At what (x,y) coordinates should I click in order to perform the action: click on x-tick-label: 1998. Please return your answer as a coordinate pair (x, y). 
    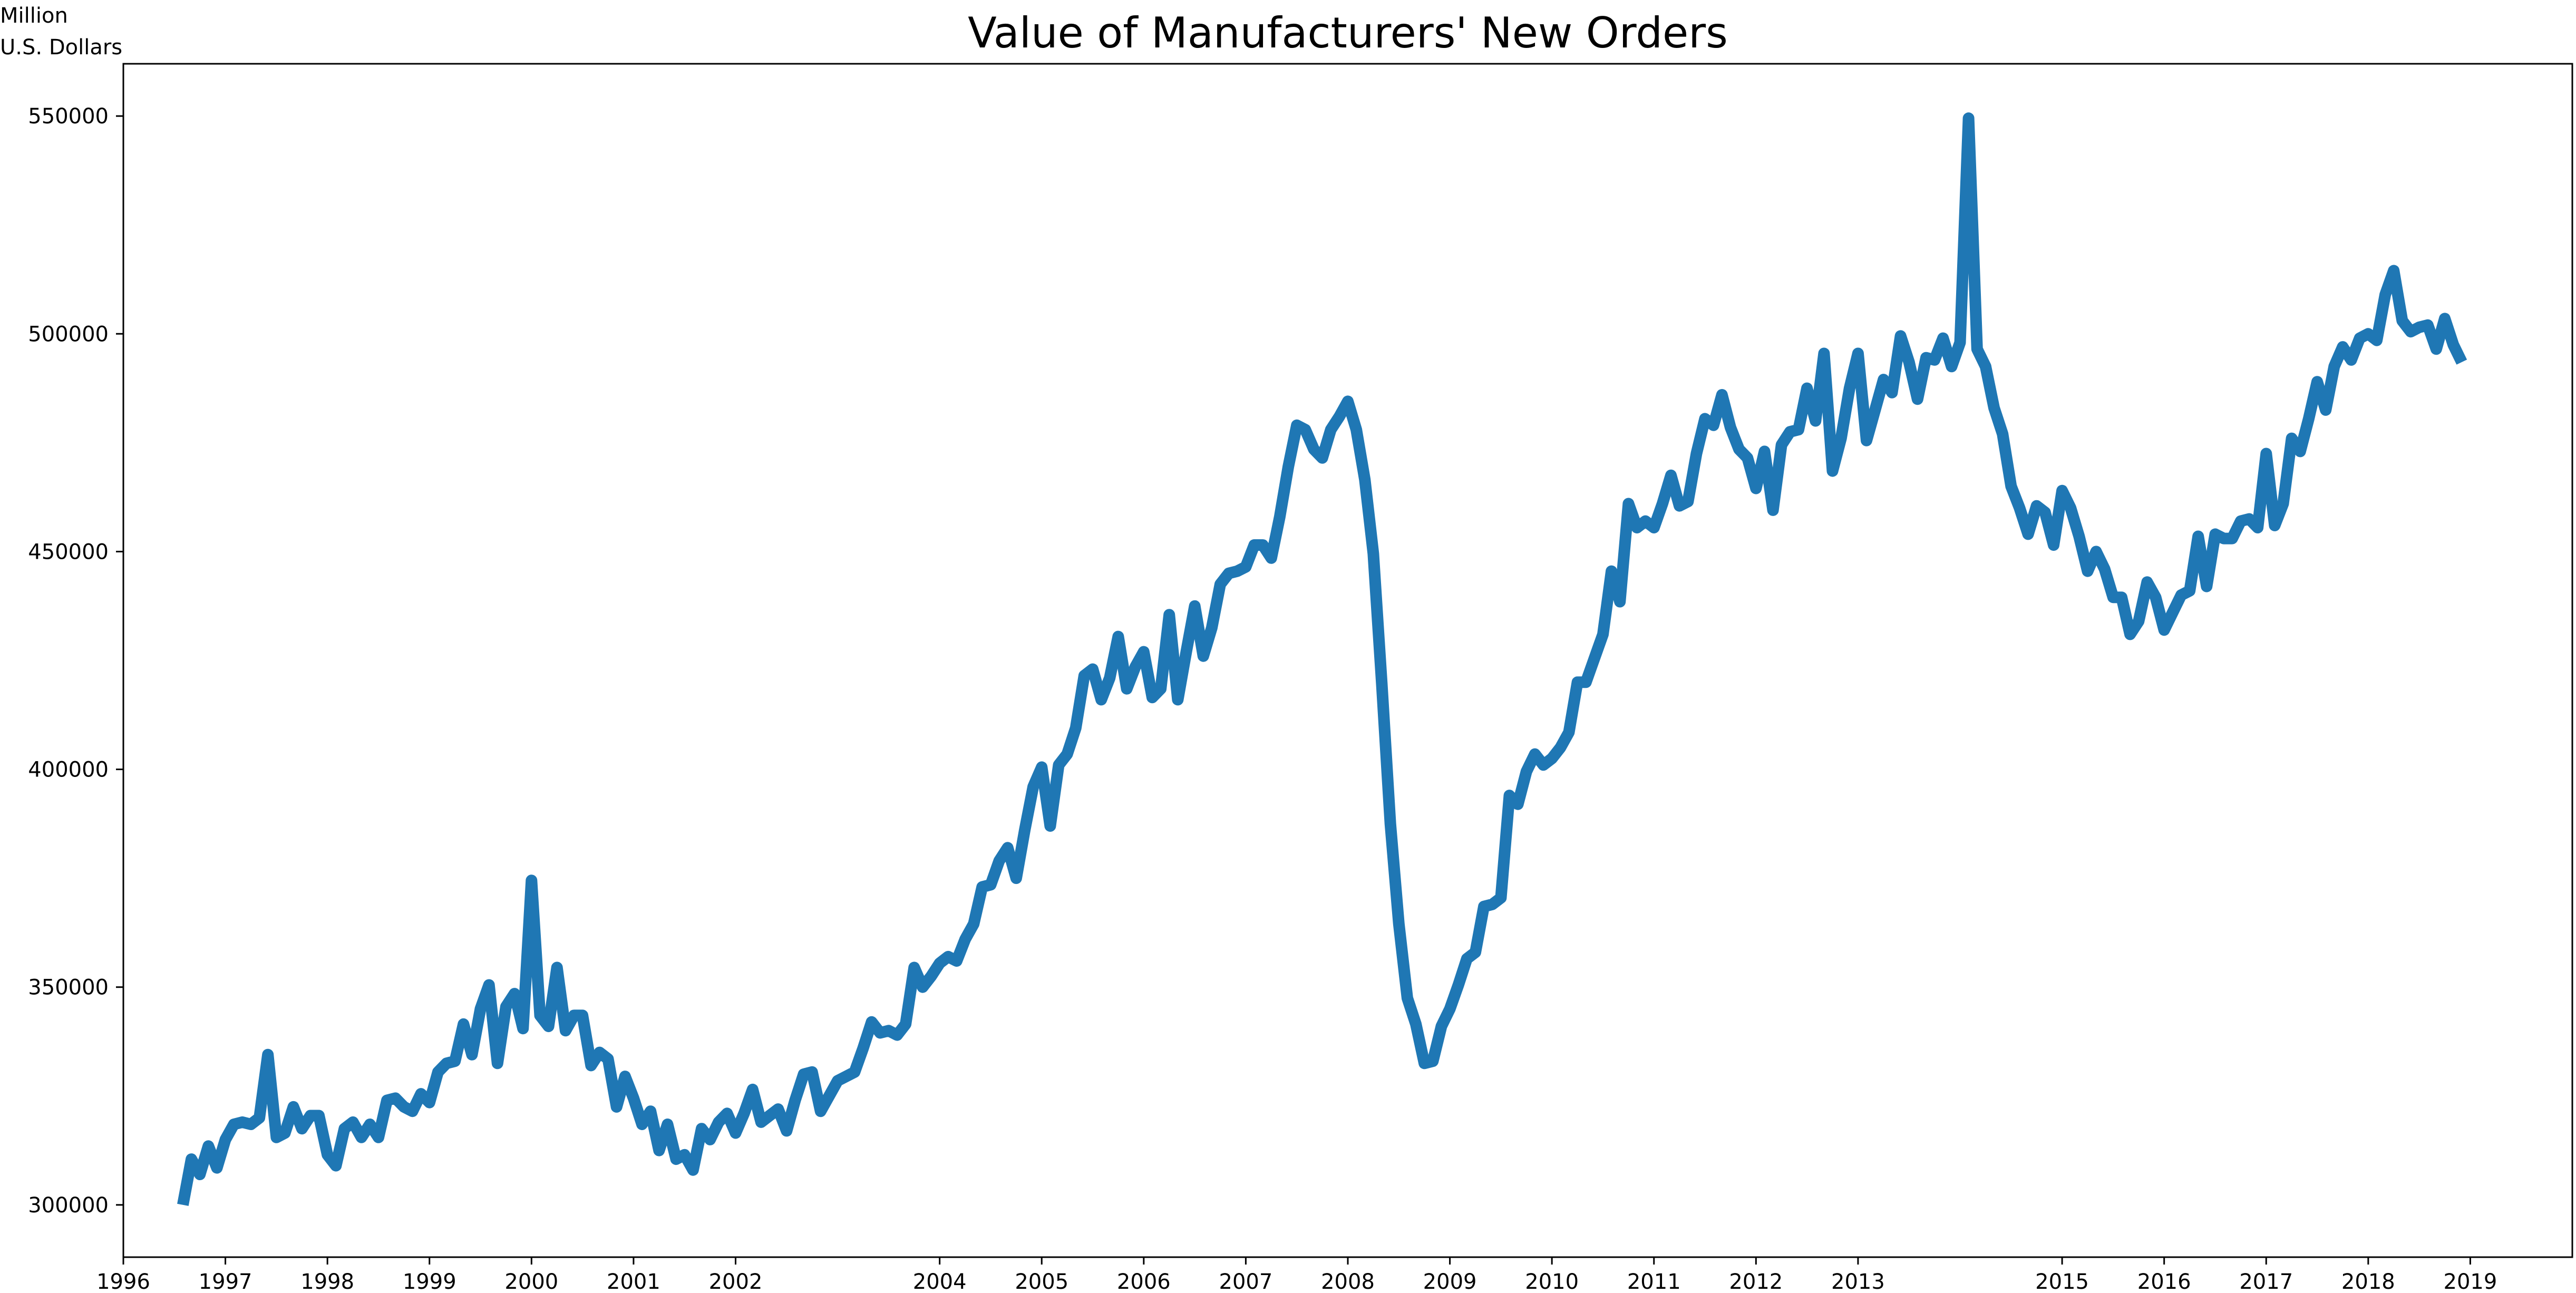
    Looking at the image, I should click on (327, 1280).